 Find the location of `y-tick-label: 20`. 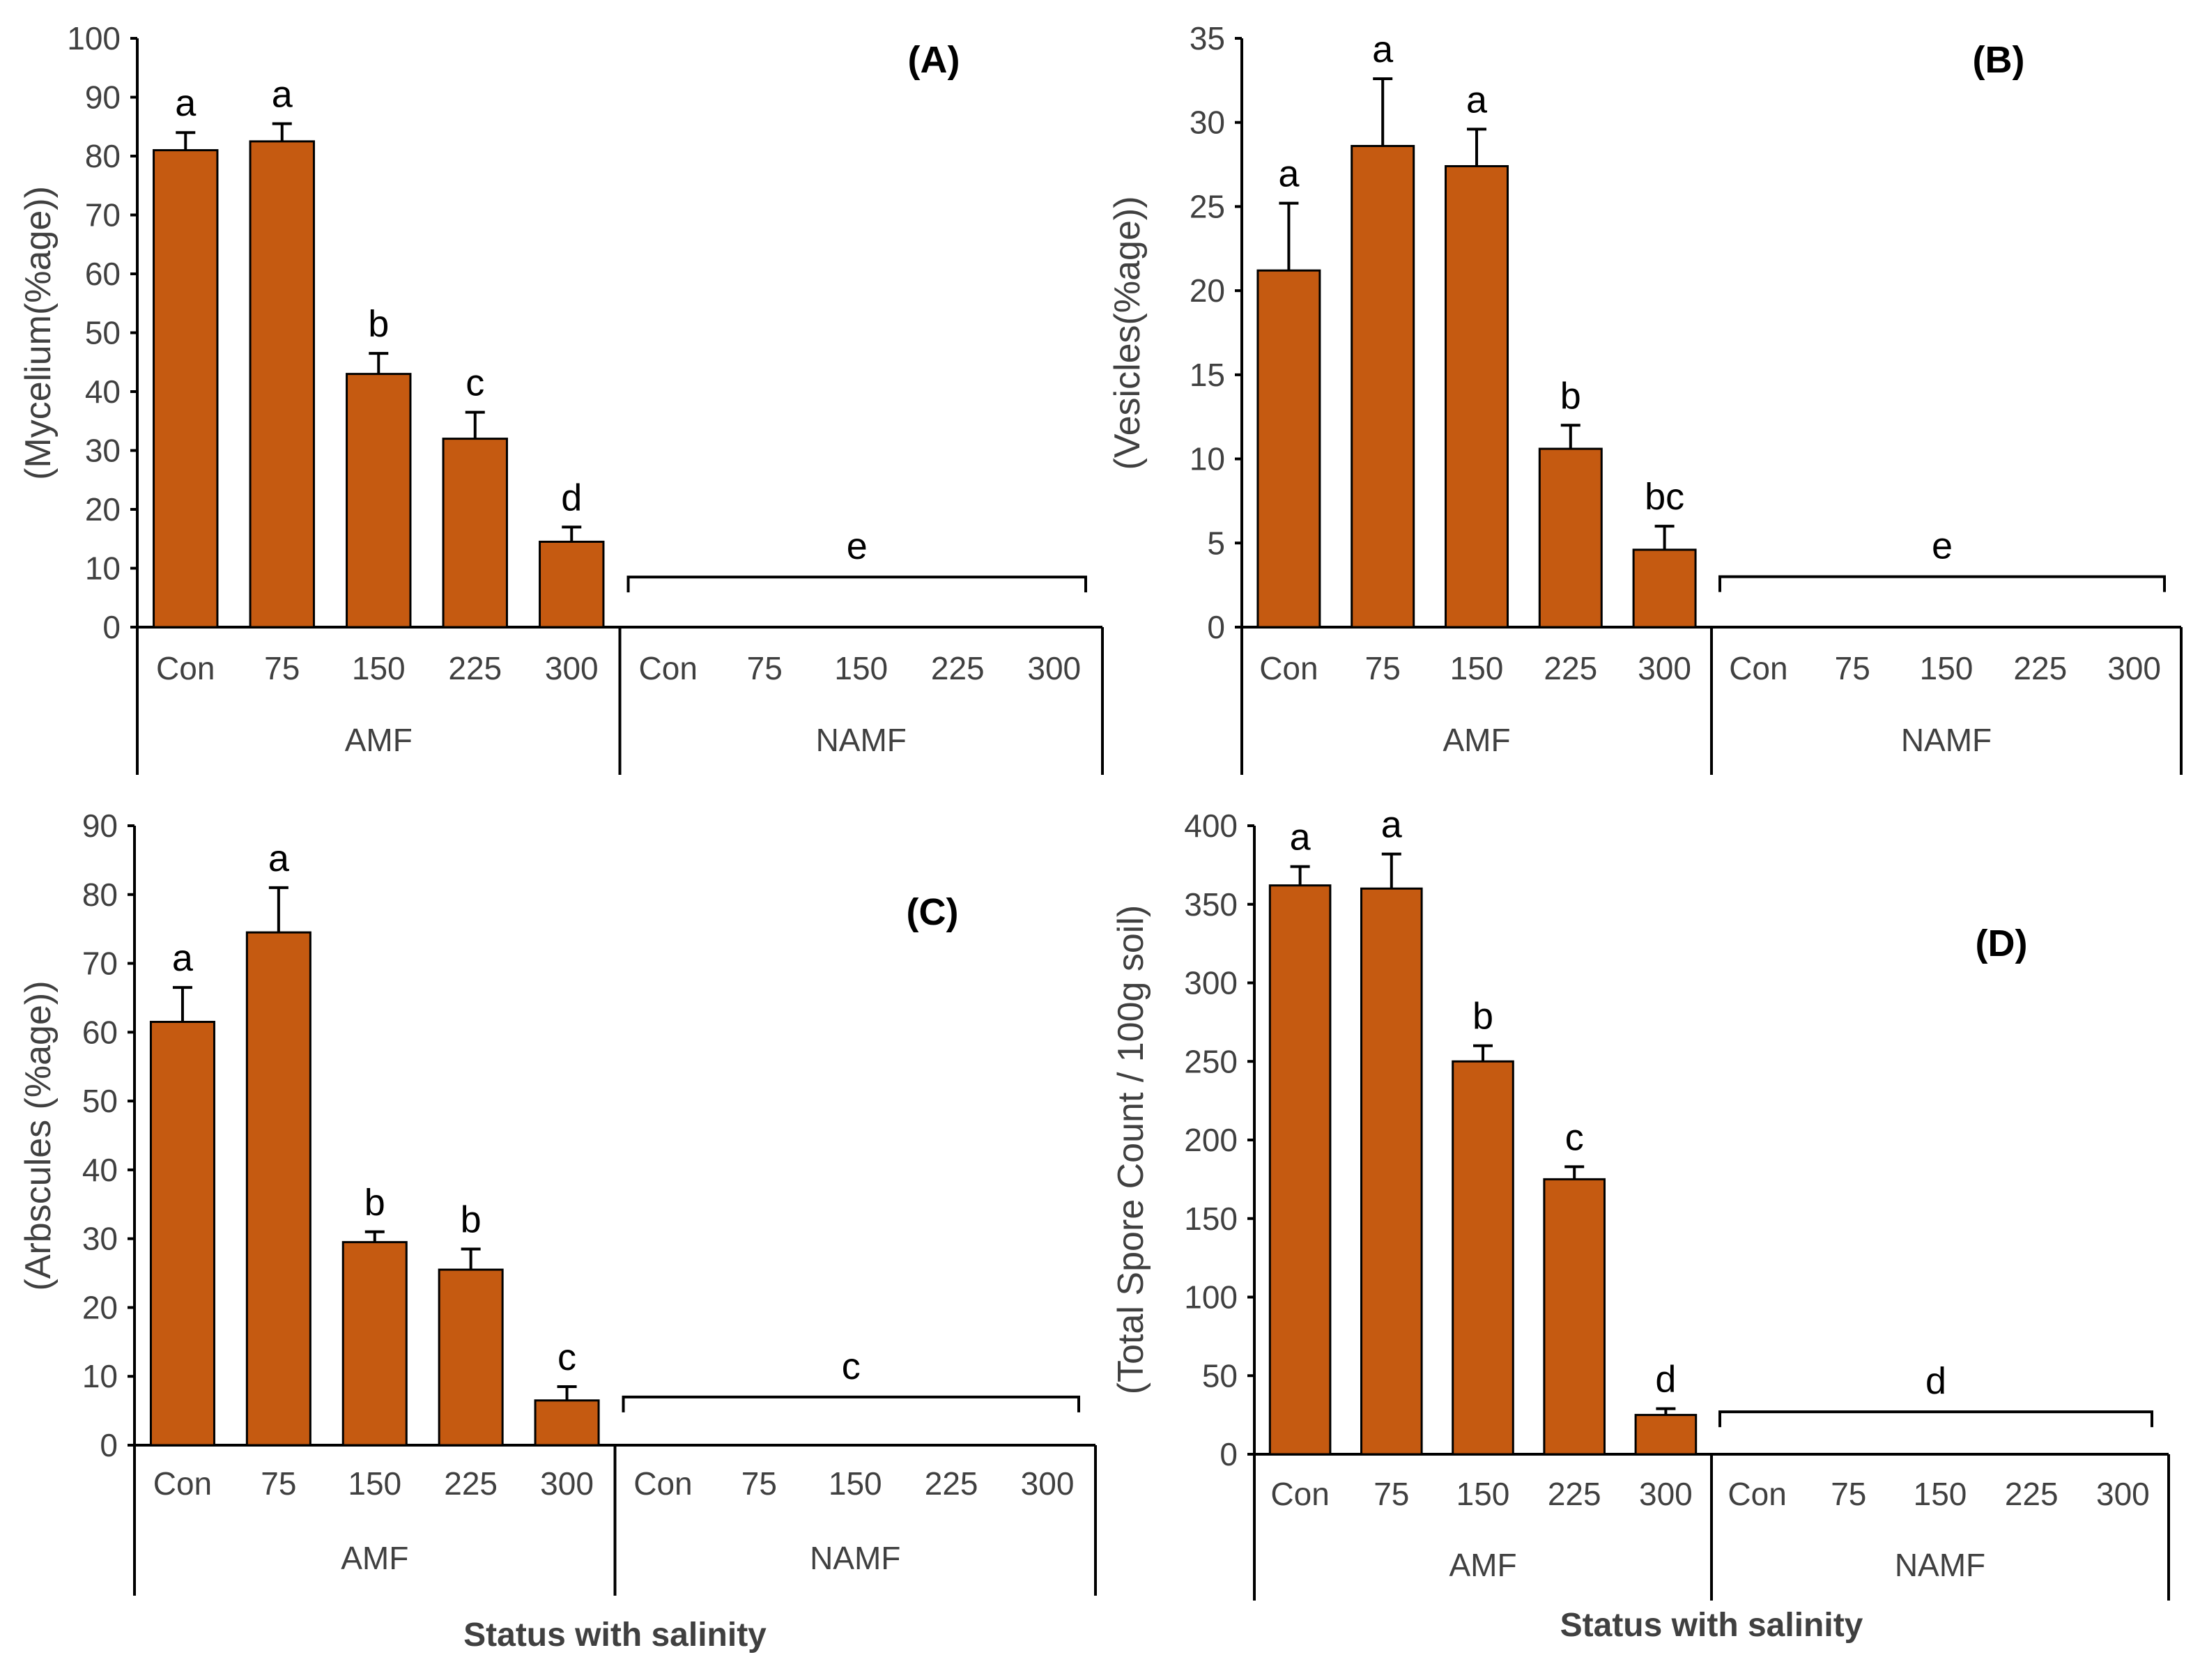

y-tick-label: 20 is located at coordinates (103, 509).